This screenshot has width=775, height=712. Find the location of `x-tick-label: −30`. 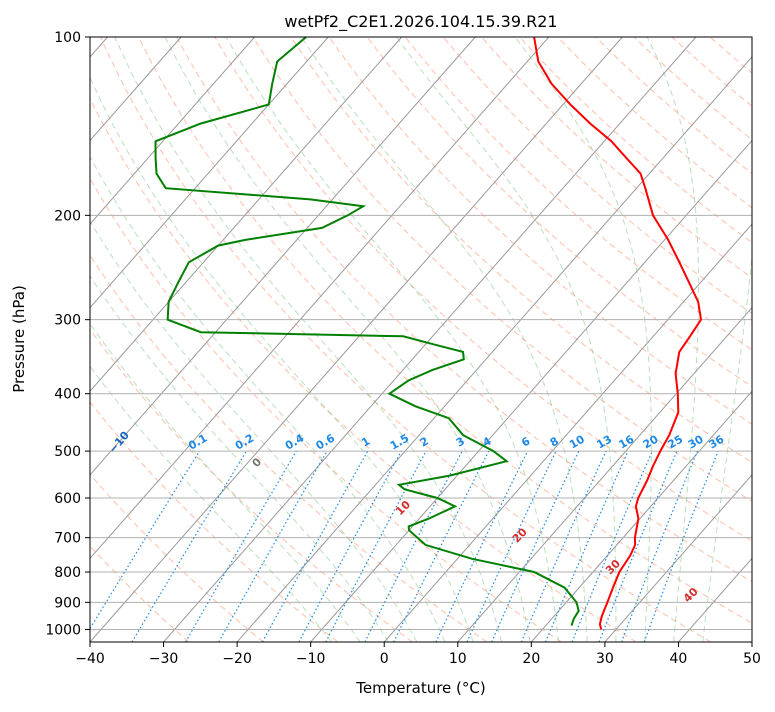

x-tick-label: −30 is located at coordinates (164, 659).